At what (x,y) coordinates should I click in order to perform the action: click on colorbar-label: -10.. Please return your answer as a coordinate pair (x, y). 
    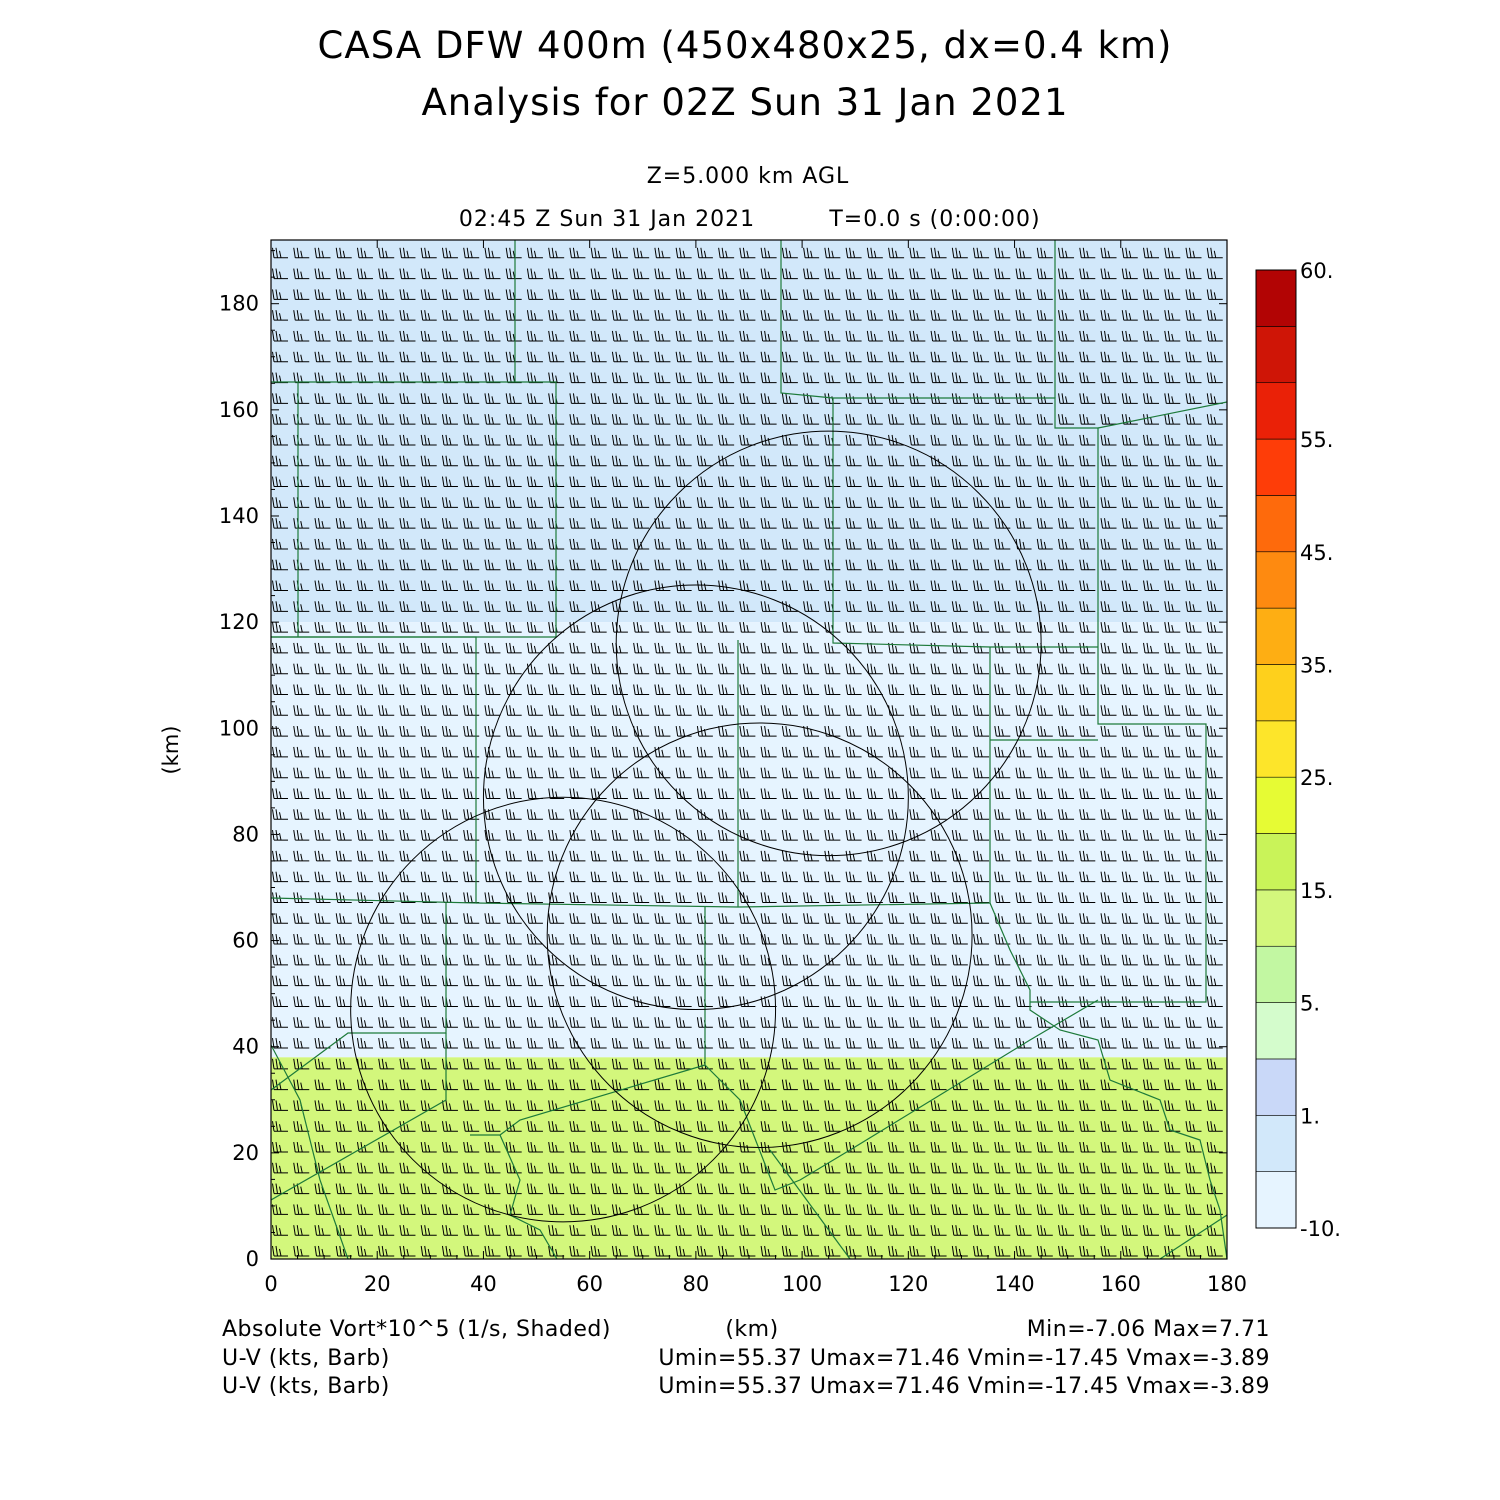
    Looking at the image, I should click on (1320, 1229).